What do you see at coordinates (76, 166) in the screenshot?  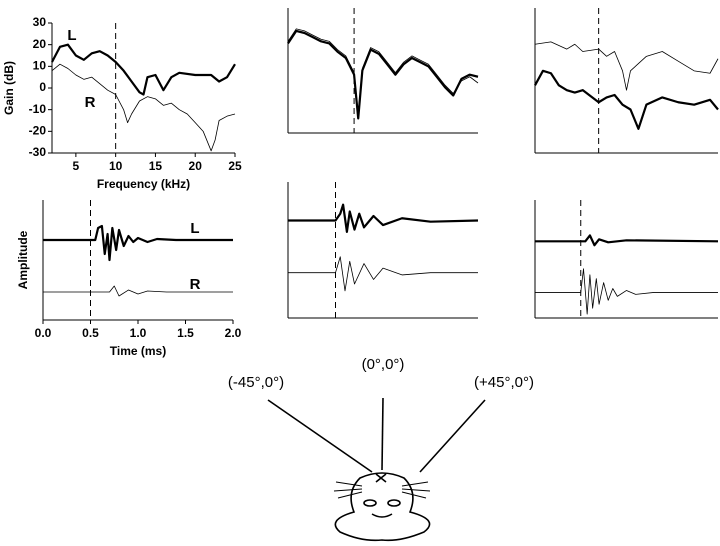 I see `x-tick-label: 5` at bounding box center [76, 166].